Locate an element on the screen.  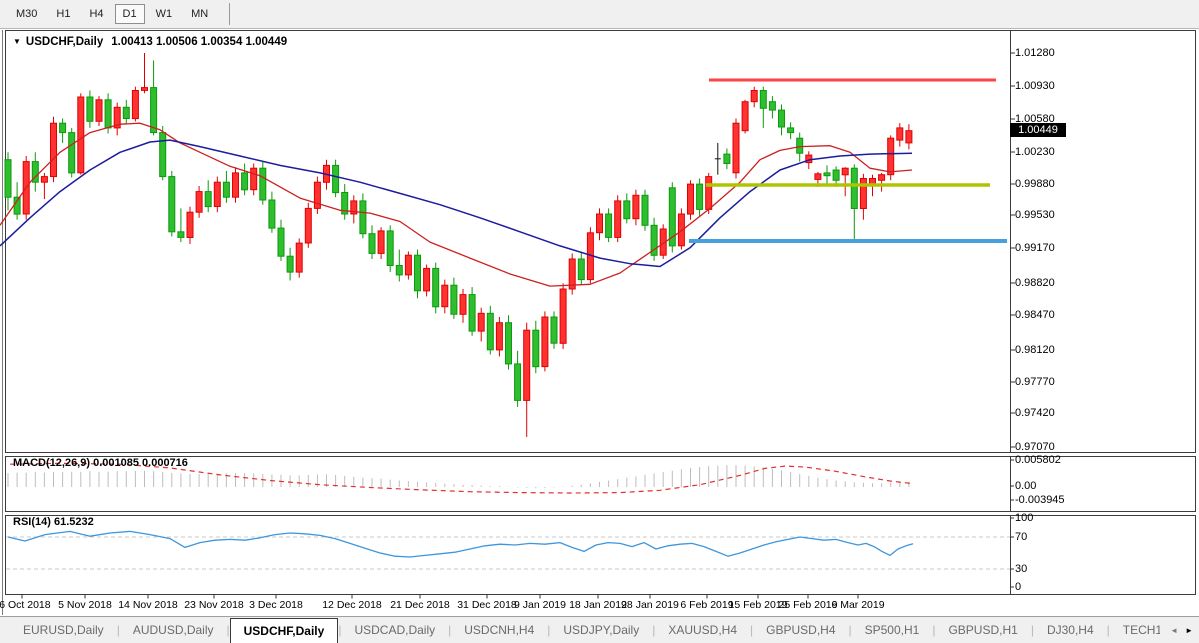
macd-histogram is located at coordinates (458, 477).